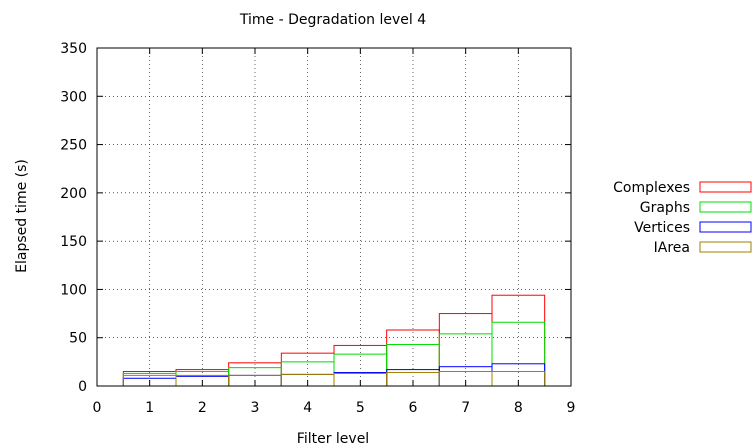  What do you see at coordinates (725, 227) in the screenshot?
I see `legend-swatch-vertices` at bounding box center [725, 227].